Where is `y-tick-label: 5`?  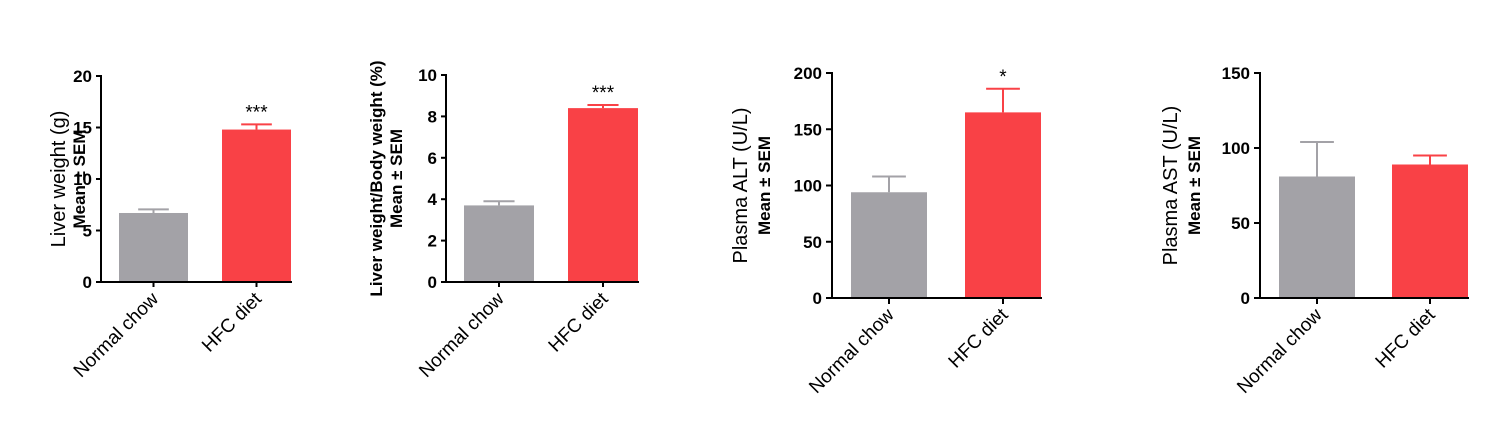 y-tick-label: 5 is located at coordinates (87, 231).